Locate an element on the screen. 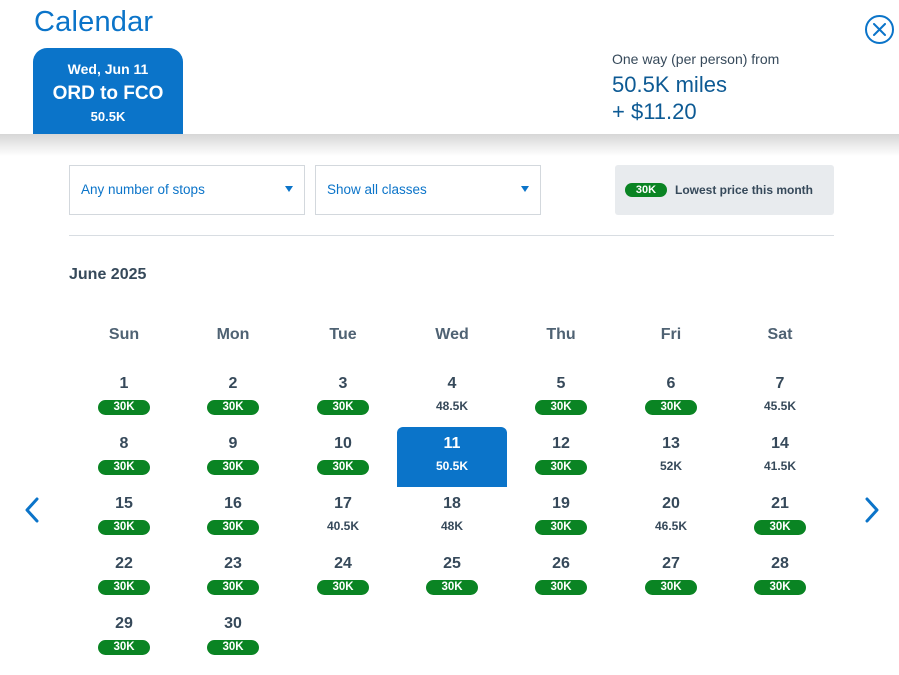 Image resolution: width=899 pixels, height=675 pixels. day-number: 15 is located at coordinates (124, 503).